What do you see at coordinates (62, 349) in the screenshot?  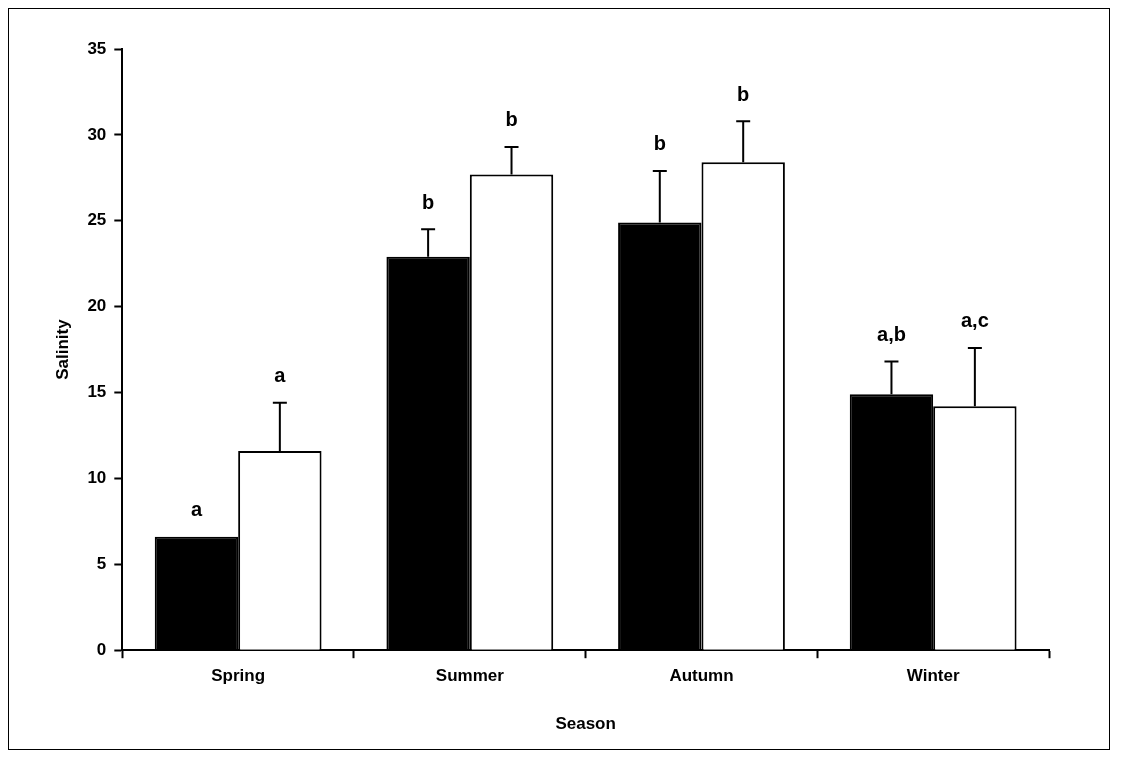 I see `y-axis-title: Salinity` at bounding box center [62, 349].